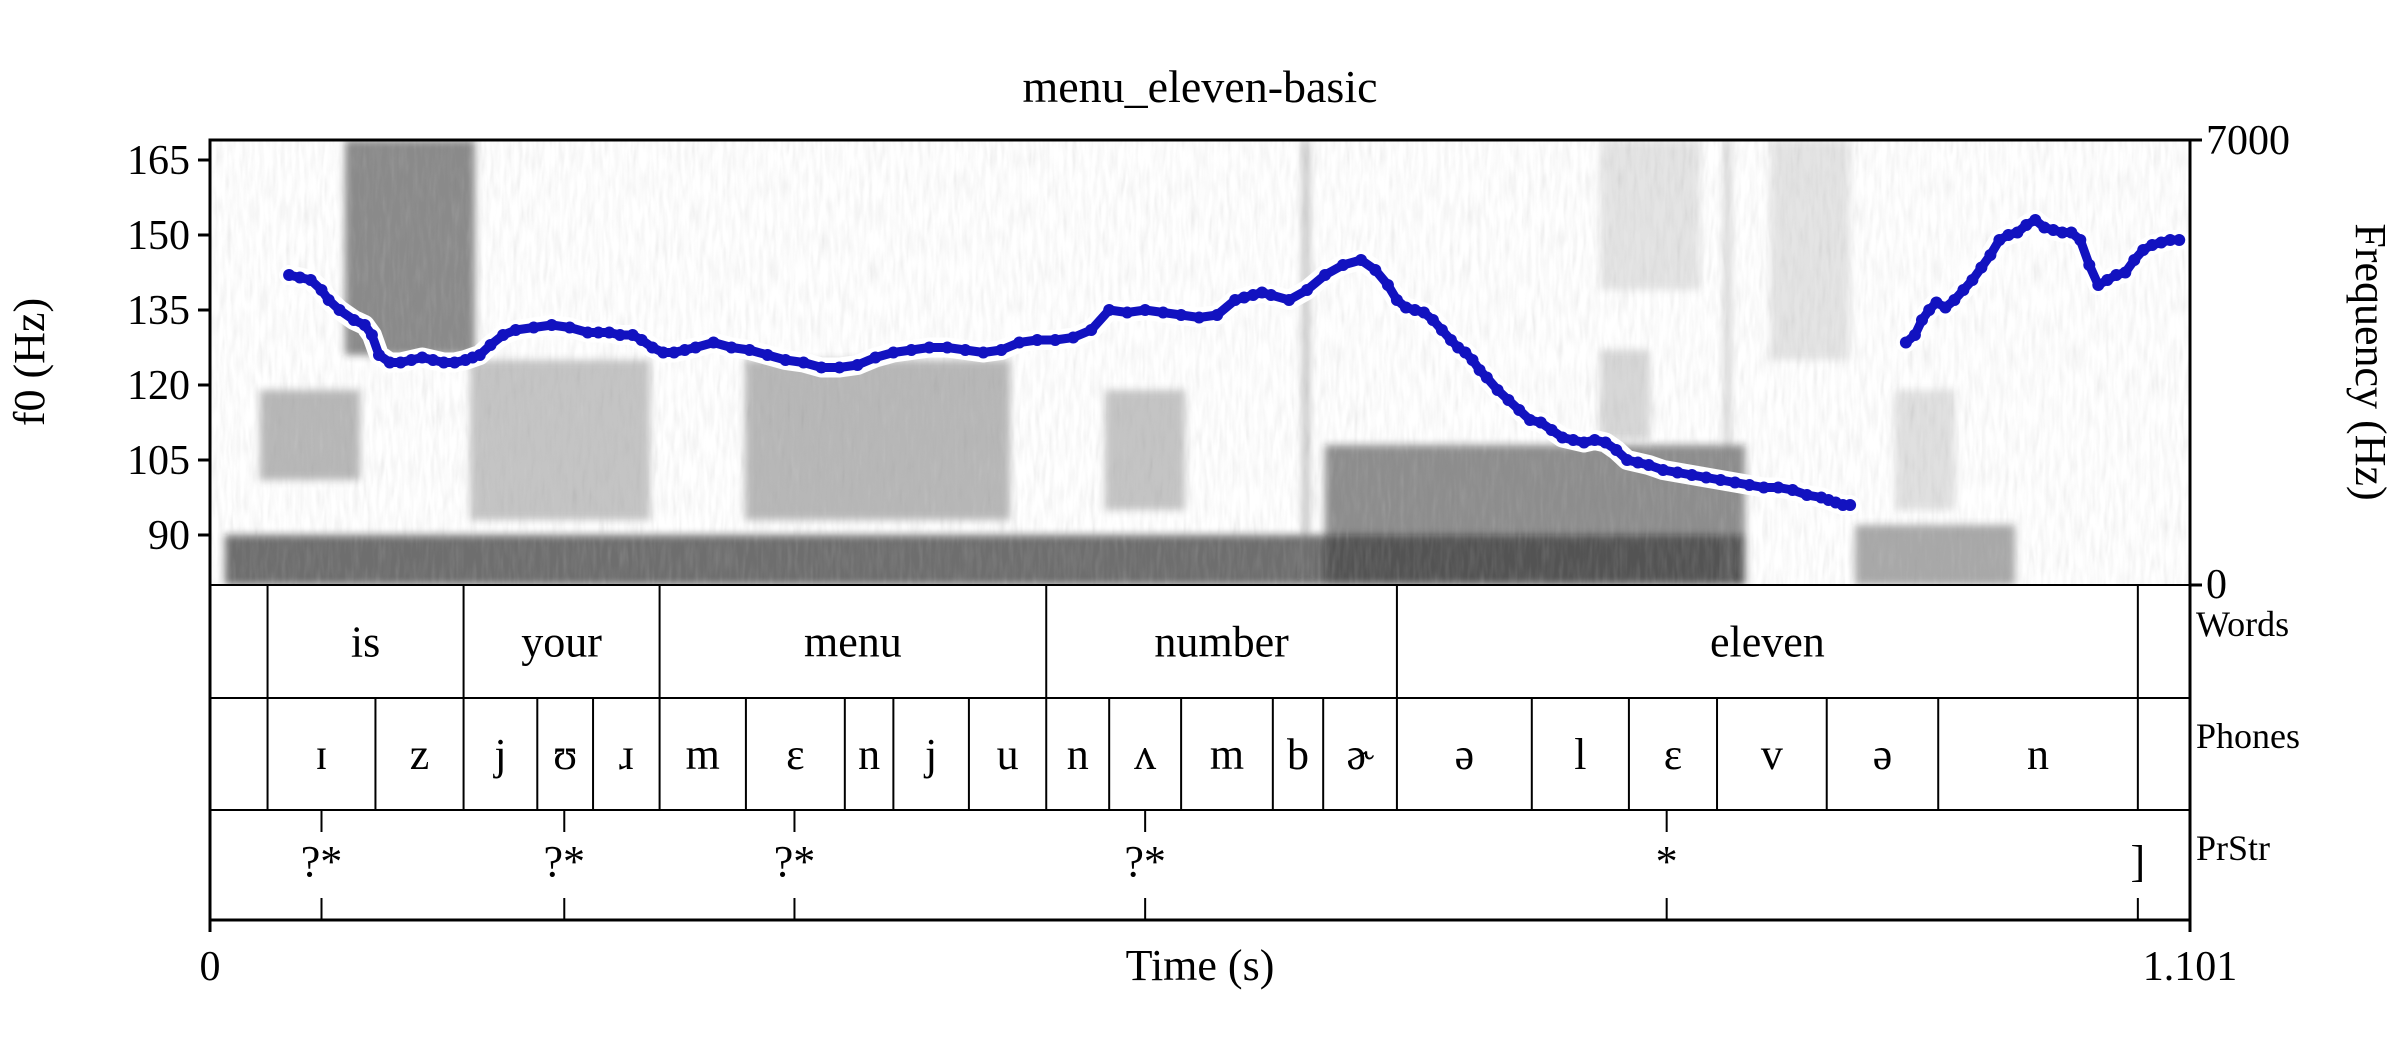 The width and height of the screenshot is (2400, 1060). Describe the element at coordinates (2190, 967) in the screenshot. I see `x-tick-max: 1.101` at that location.